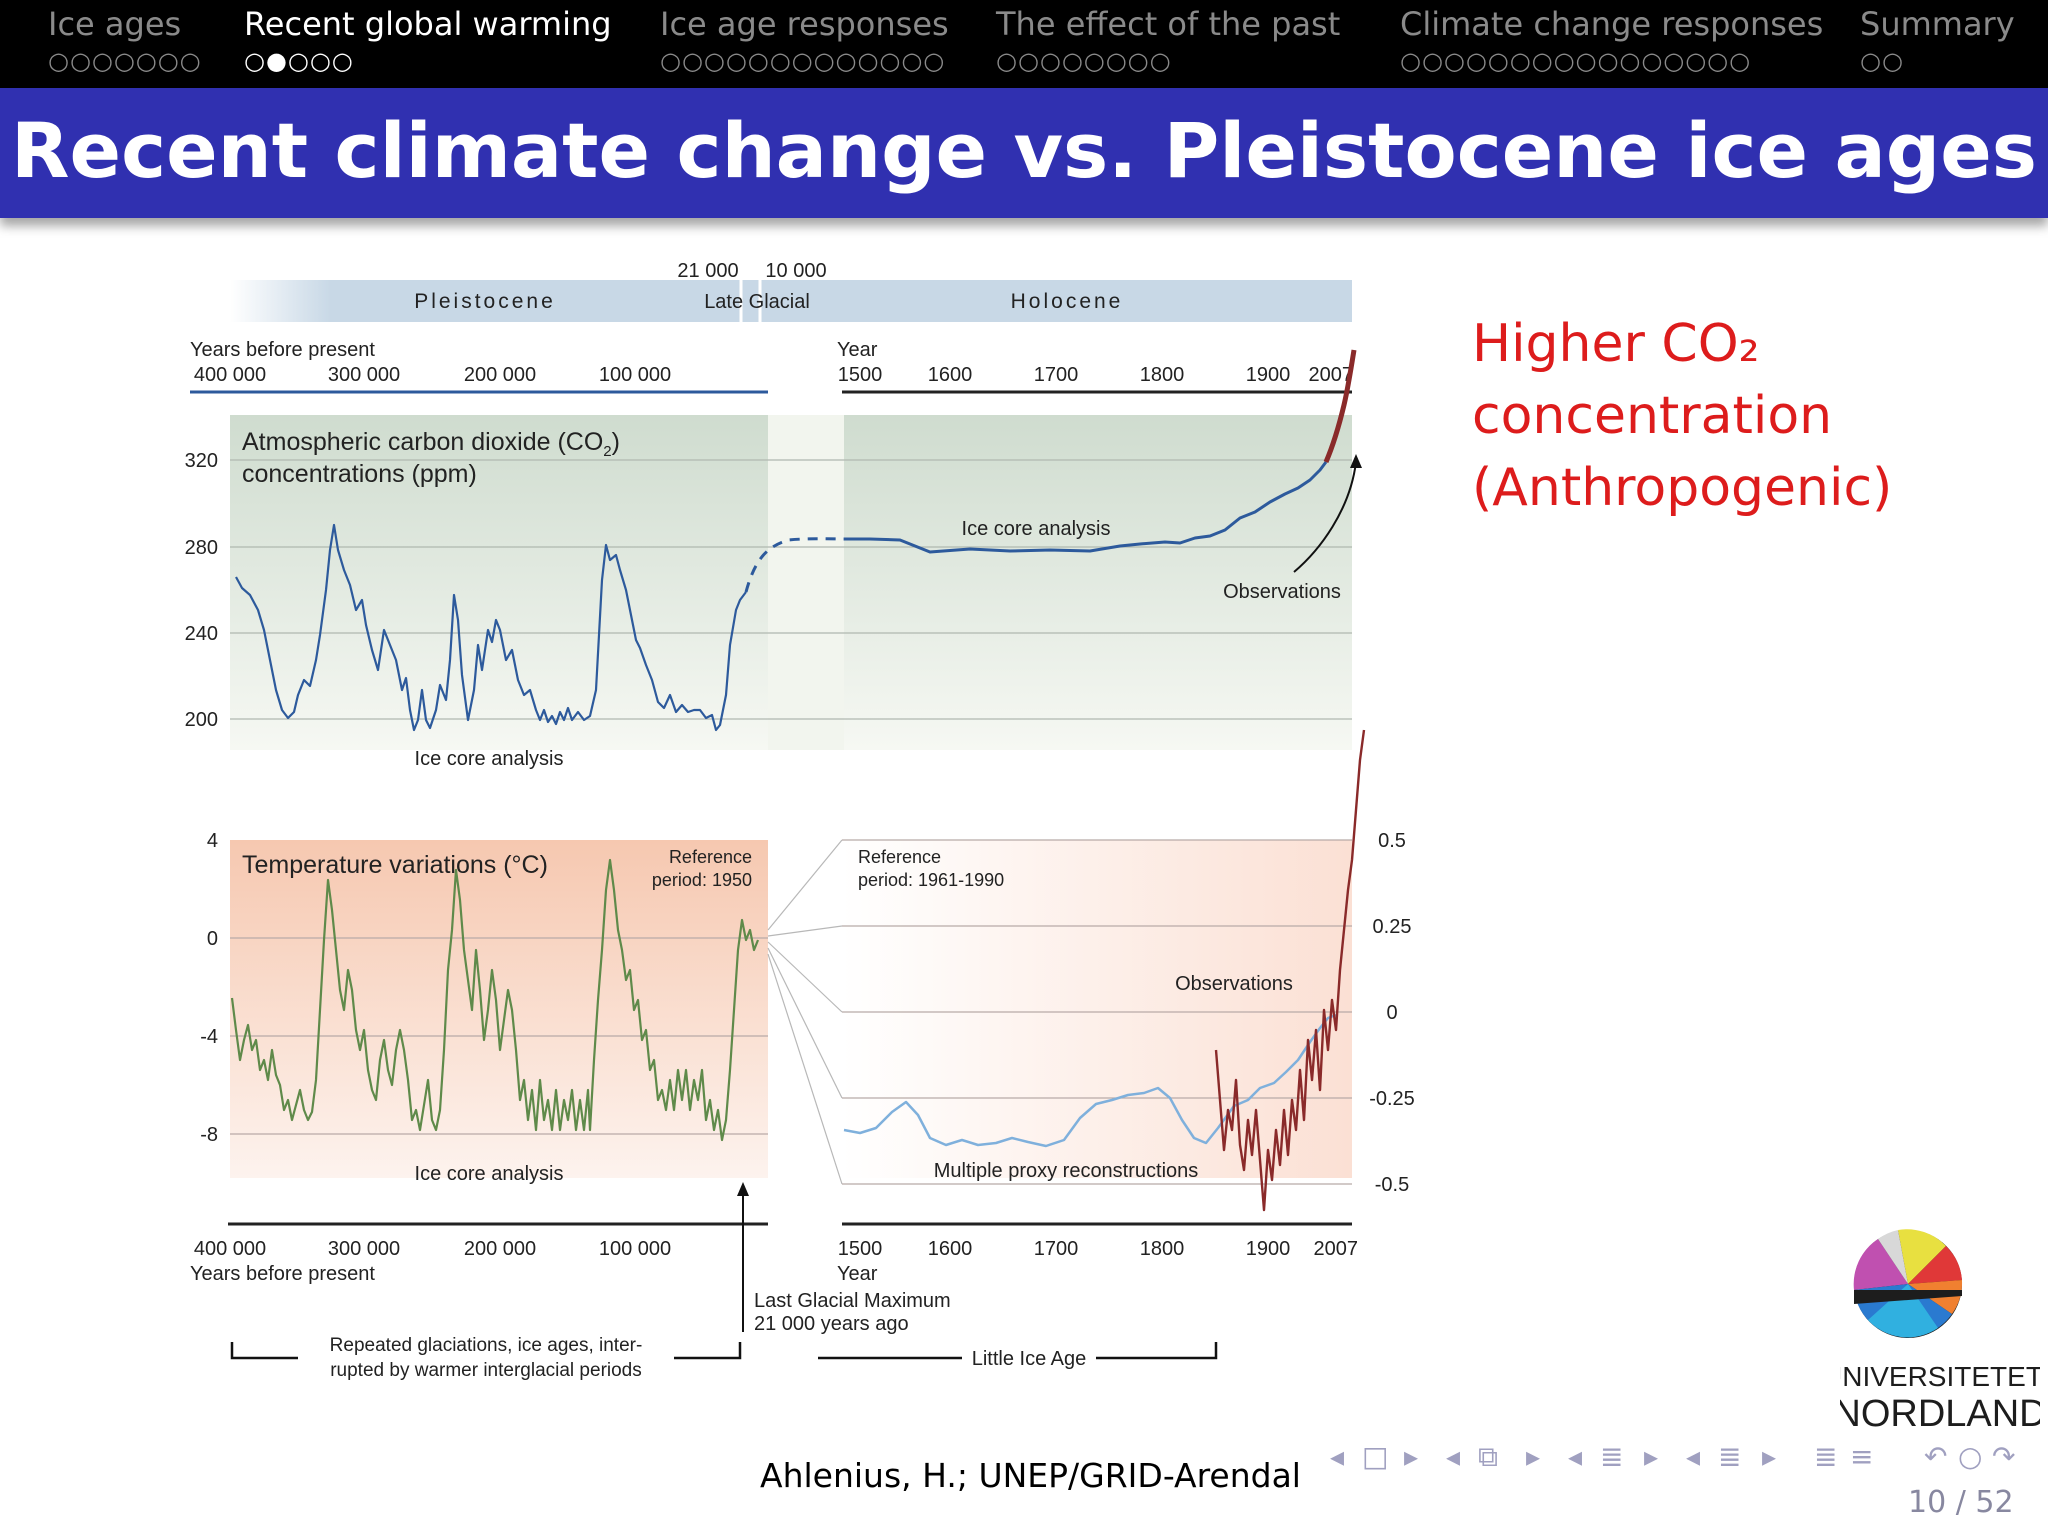 The width and height of the screenshot is (2048, 1536). I want to click on nav-next-section-icon: ▸, so click(1651, 1456).